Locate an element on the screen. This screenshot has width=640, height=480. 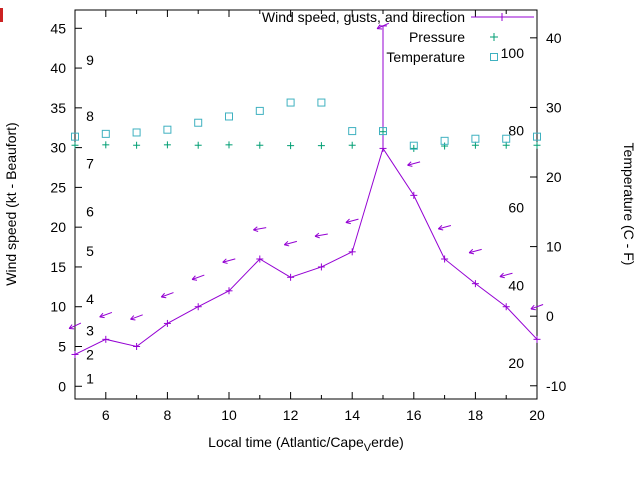
right-axis-ticks is located at coordinates (533, 212).